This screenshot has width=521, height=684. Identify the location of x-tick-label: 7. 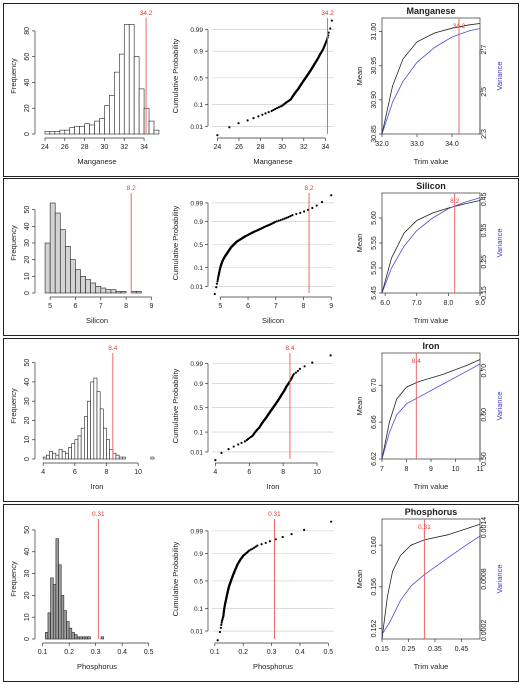
(382, 469).